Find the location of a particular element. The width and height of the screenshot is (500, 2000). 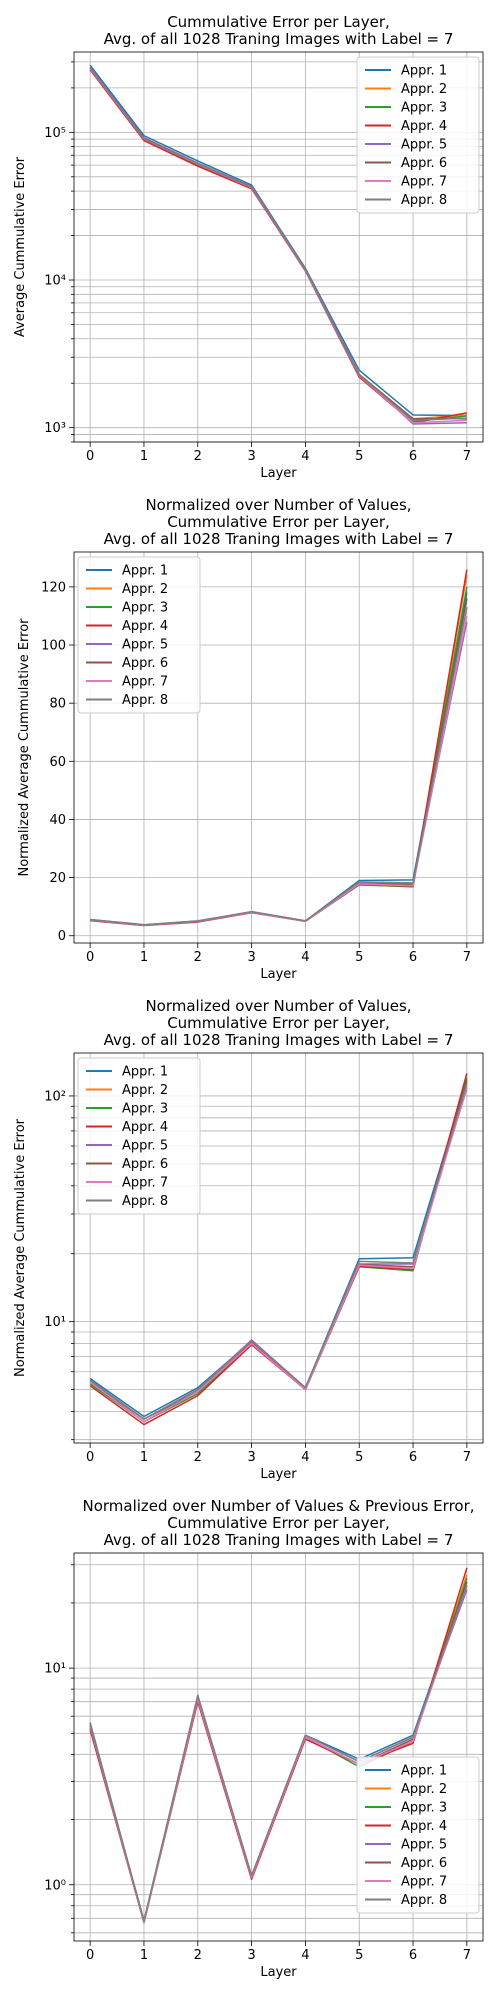

y-tick-label: 0 is located at coordinates (62, 936).